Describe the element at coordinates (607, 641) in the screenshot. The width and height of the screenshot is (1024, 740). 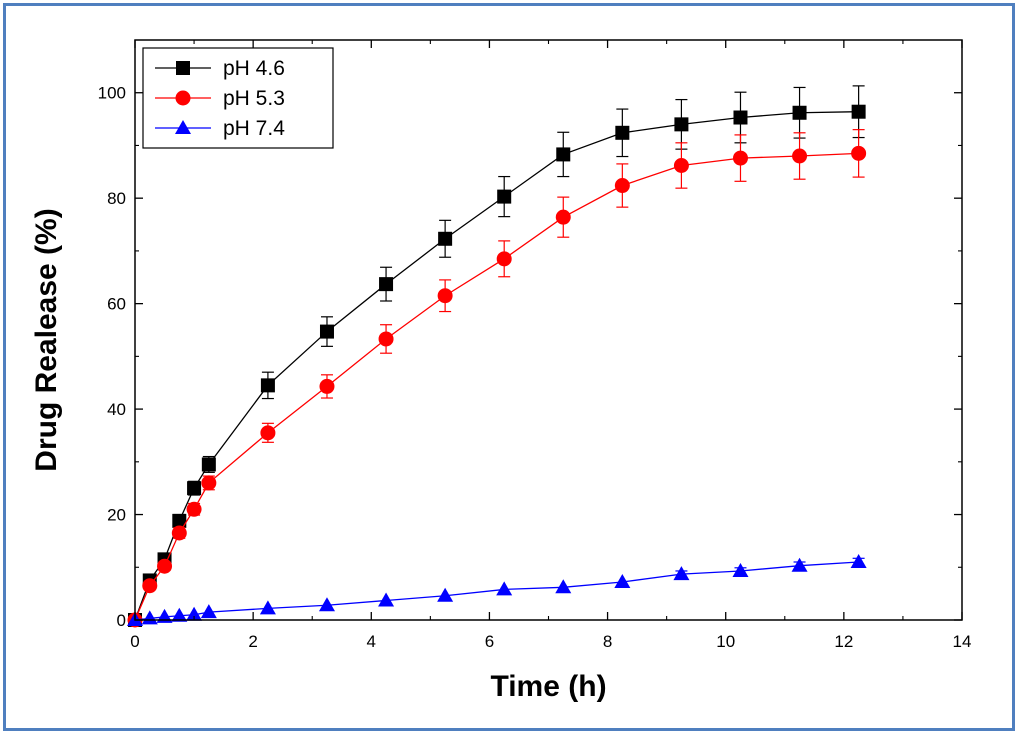
I see `x-tick-label: 8` at that location.